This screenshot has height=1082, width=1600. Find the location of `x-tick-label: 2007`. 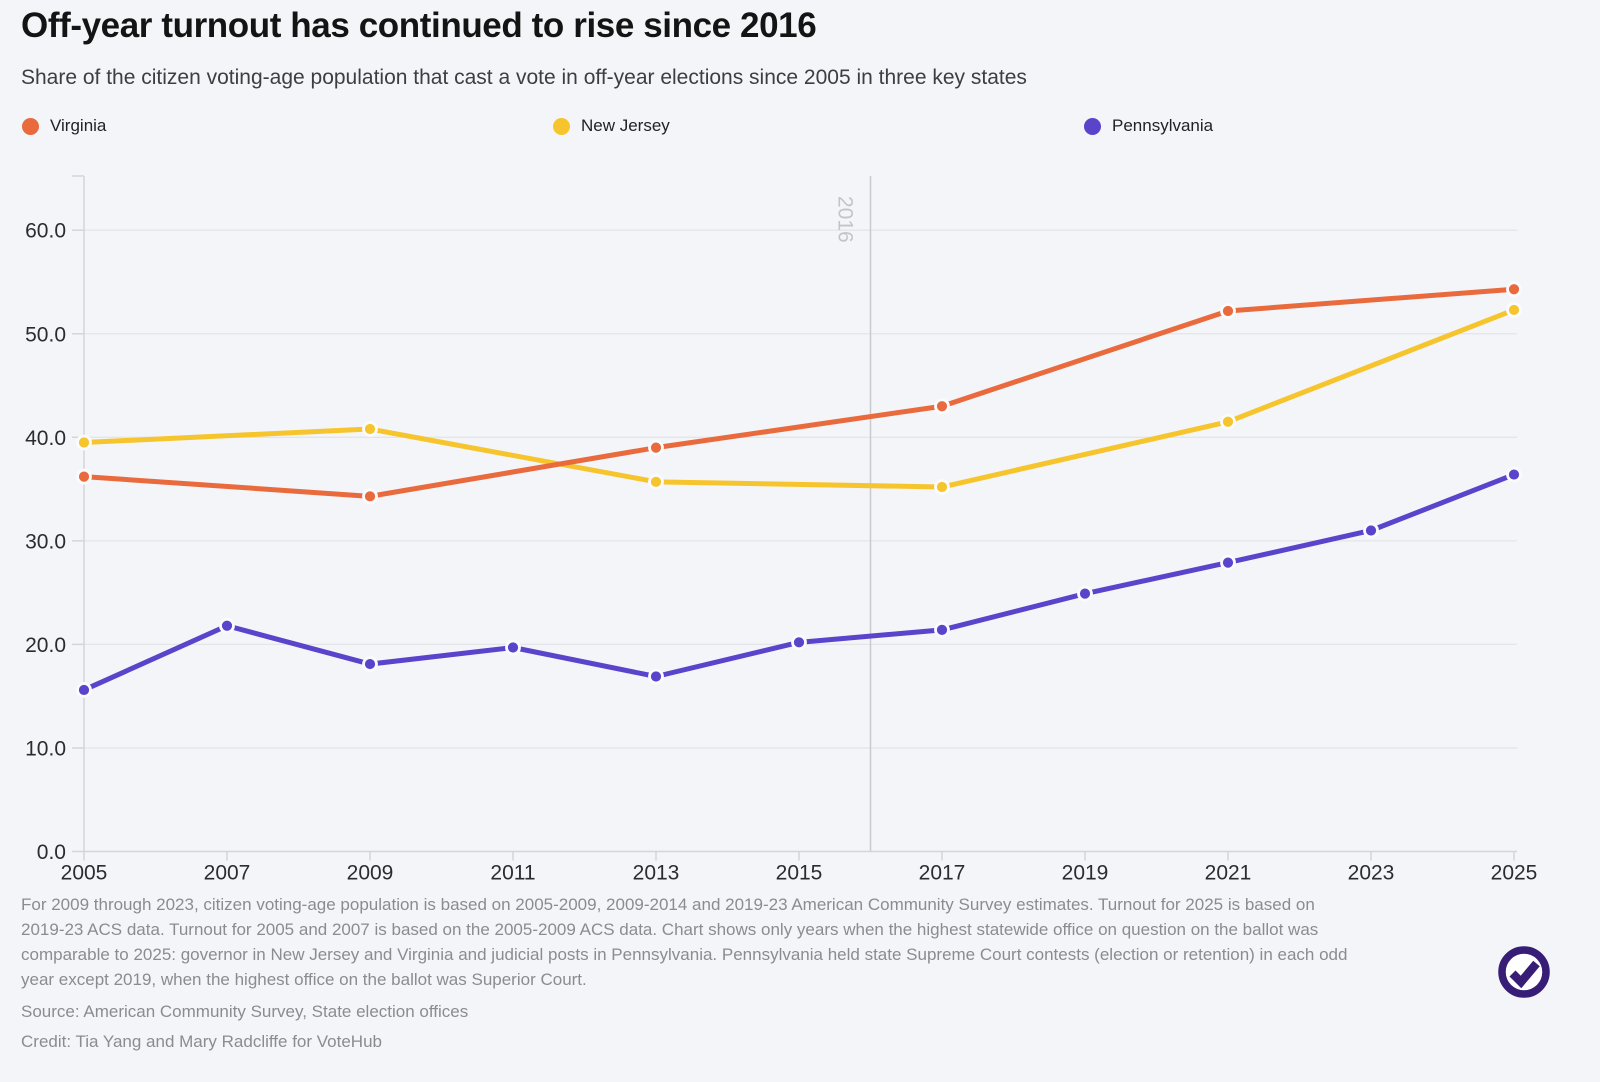

x-tick-label: 2007 is located at coordinates (227, 873).